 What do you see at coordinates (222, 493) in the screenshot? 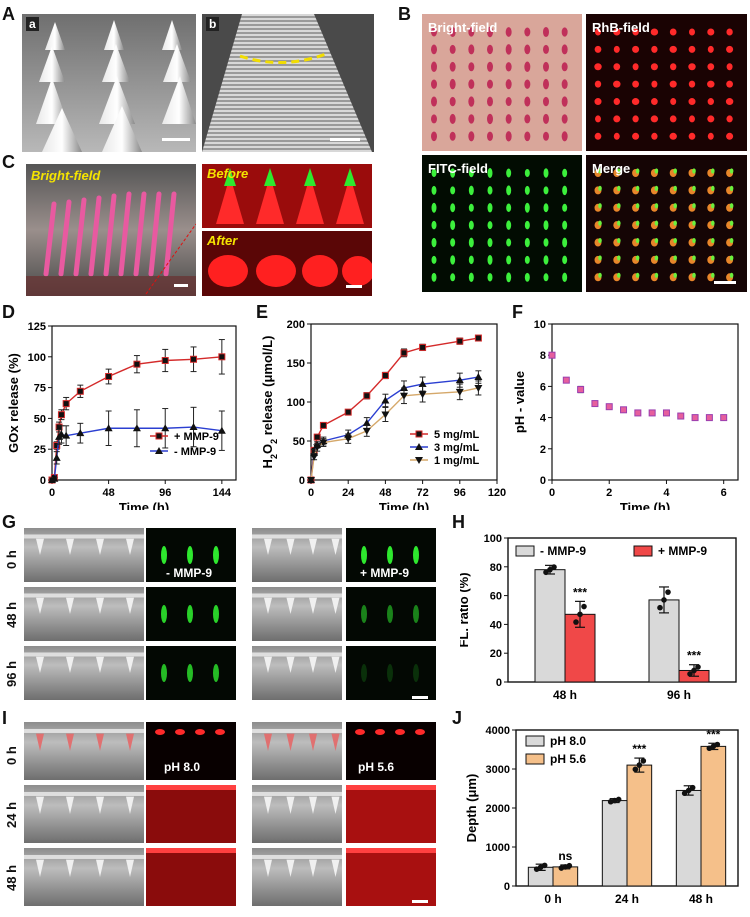
I see `x-tick-label: 144` at bounding box center [222, 493].